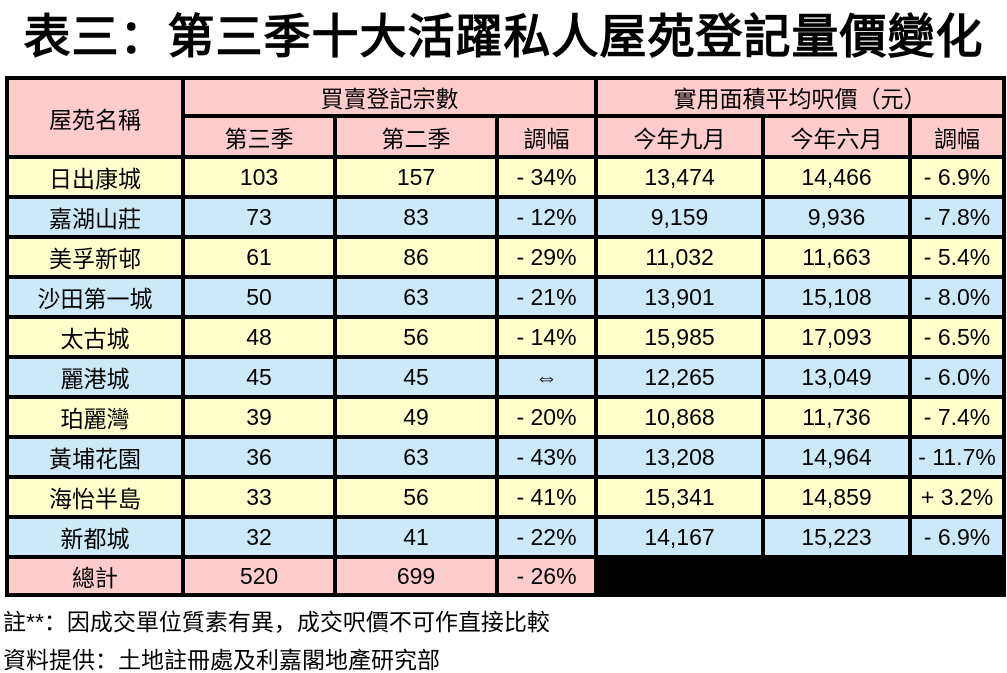  Describe the element at coordinates (416, 377) in the screenshot. I see `q2-count-cell: 45` at that location.